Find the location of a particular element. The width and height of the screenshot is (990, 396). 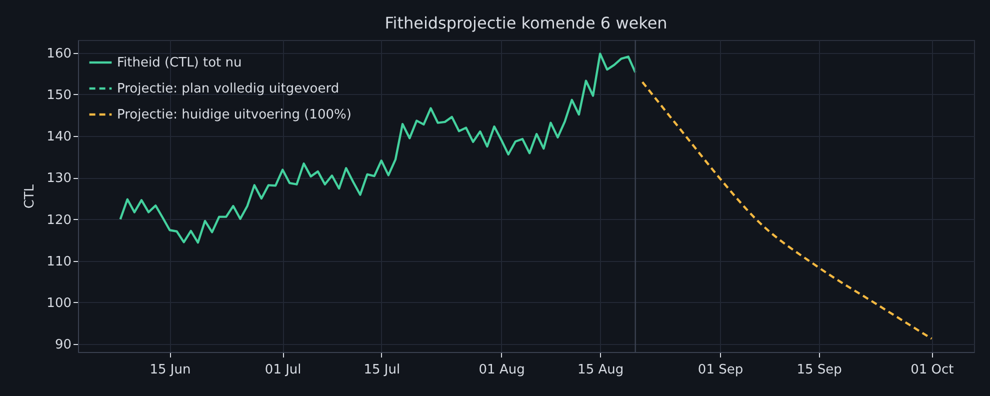

x-tick-label: 15 Jun is located at coordinates (170, 370).